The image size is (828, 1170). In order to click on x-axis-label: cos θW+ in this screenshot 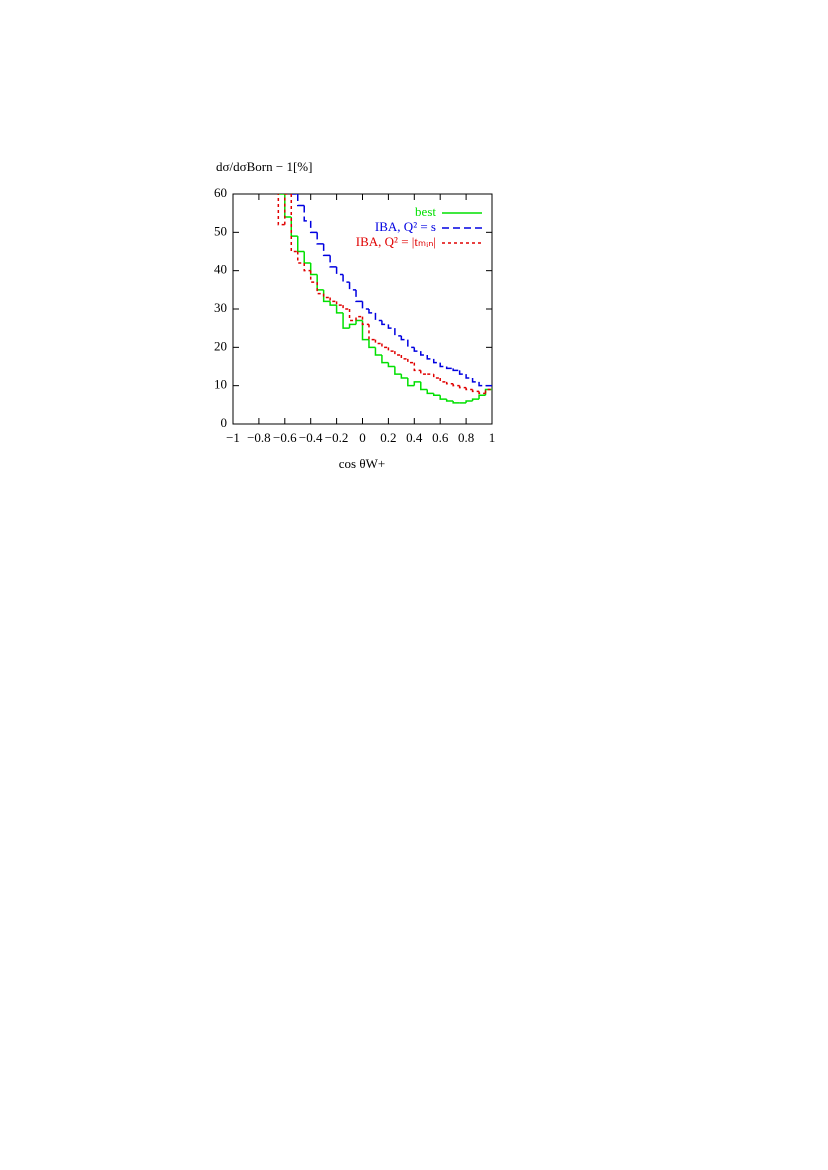, I will do `click(362, 463)`.